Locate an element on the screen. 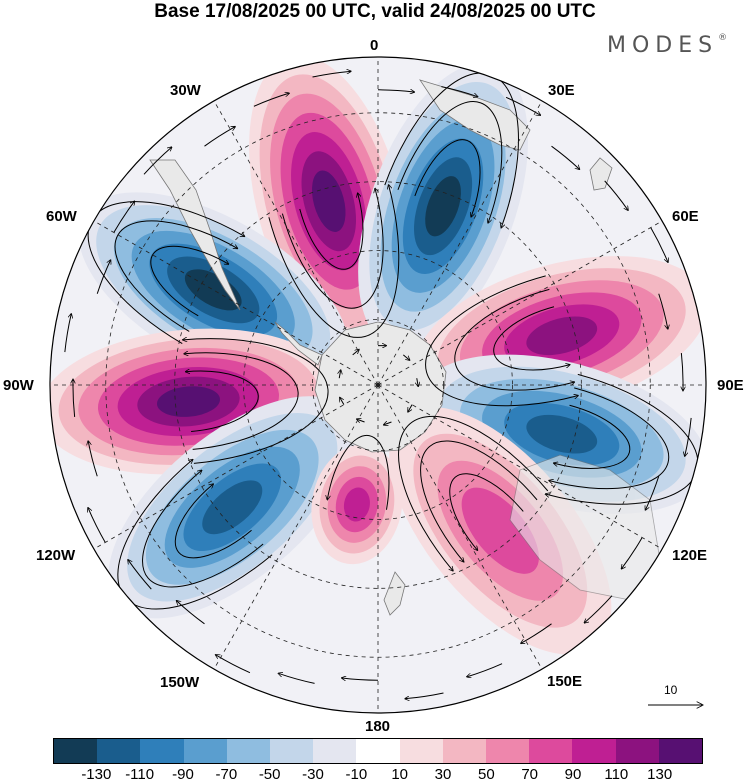 This screenshot has height=783, width=750. colorbar-tick-label: 10 is located at coordinates (399, 774).